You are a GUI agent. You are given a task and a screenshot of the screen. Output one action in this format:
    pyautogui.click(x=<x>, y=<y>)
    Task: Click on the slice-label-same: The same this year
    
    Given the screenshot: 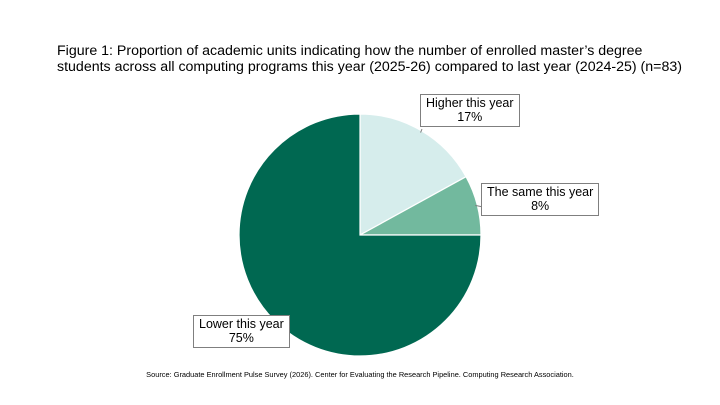 What is the action you would take?
    pyautogui.click(x=540, y=192)
    